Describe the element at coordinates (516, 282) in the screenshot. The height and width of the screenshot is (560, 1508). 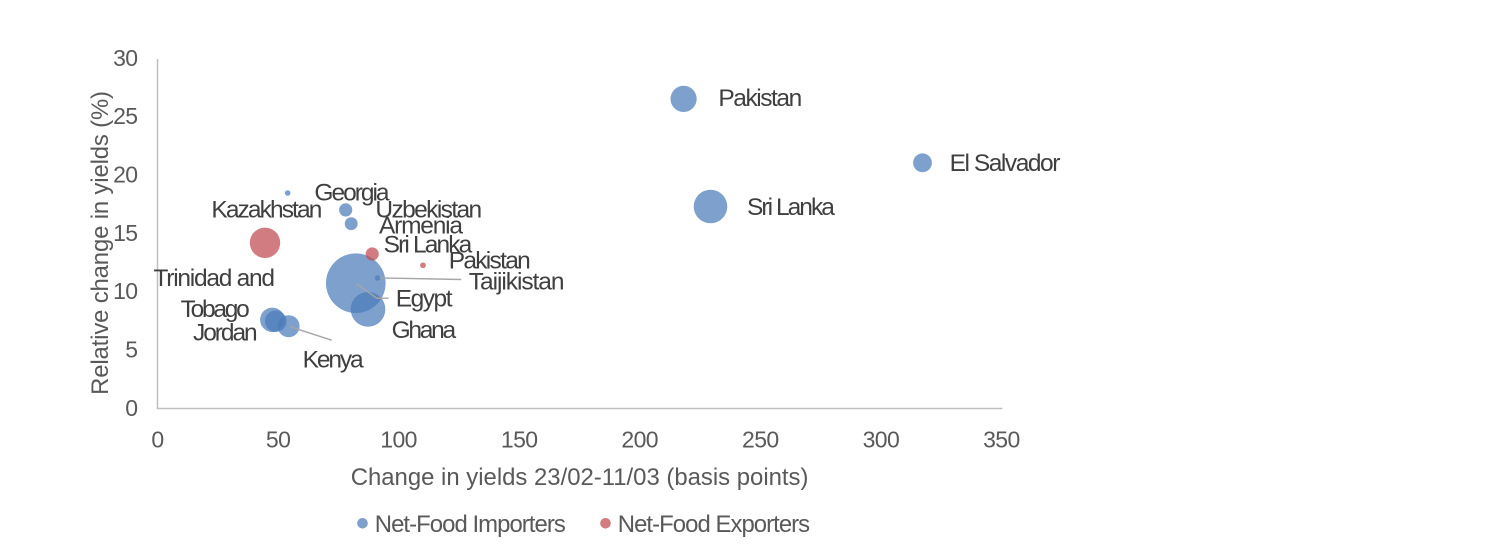
I see `svg-text: Taijikistan` at that location.